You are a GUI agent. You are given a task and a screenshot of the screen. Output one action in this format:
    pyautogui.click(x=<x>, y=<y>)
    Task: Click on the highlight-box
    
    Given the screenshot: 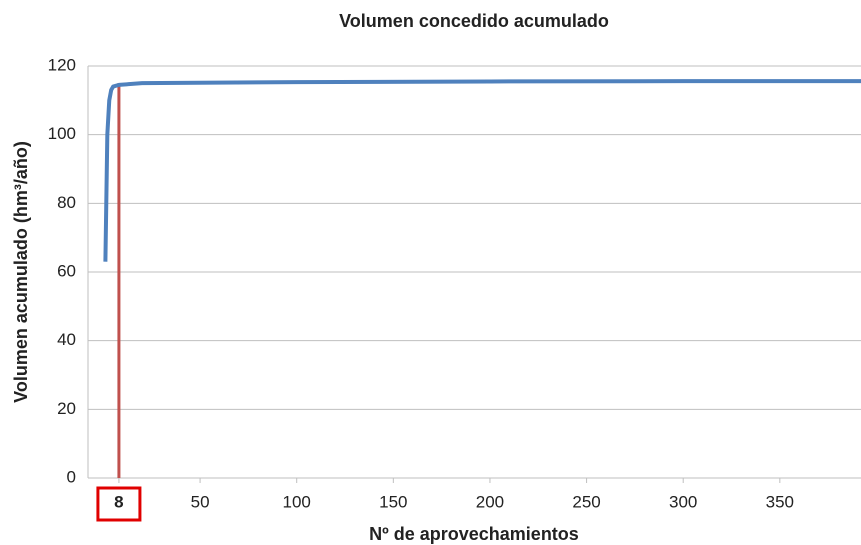 What is the action you would take?
    pyautogui.click(x=119, y=504)
    